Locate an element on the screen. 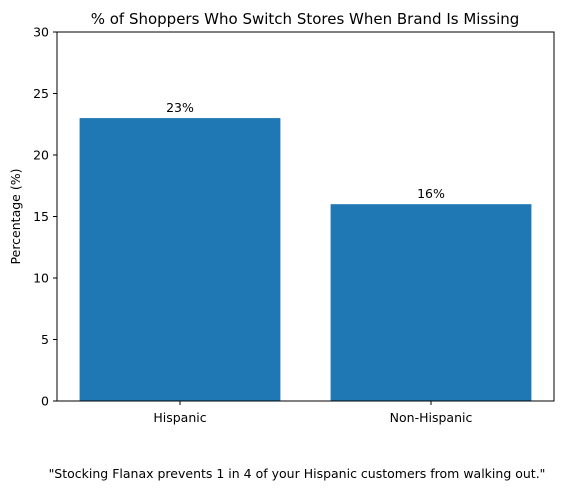  y-tick-label: 0 is located at coordinates (45, 401).